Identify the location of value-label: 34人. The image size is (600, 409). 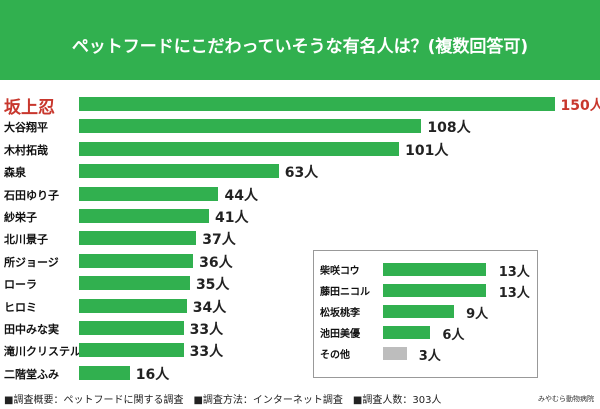
(209, 307).